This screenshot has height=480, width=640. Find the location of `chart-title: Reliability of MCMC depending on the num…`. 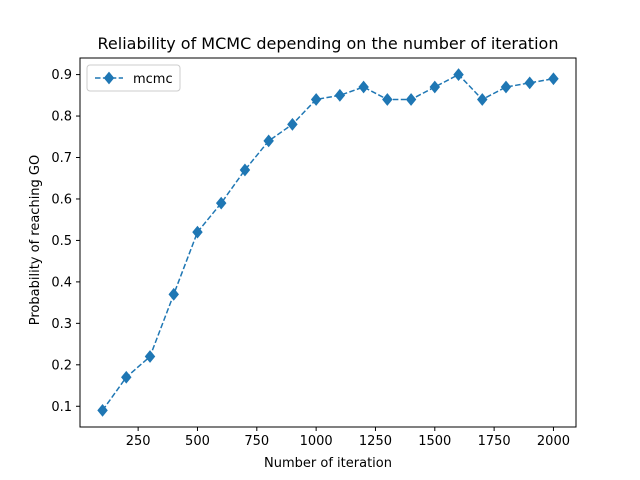

chart-title: Reliability of MCMC depending on the num… is located at coordinates (328, 43).